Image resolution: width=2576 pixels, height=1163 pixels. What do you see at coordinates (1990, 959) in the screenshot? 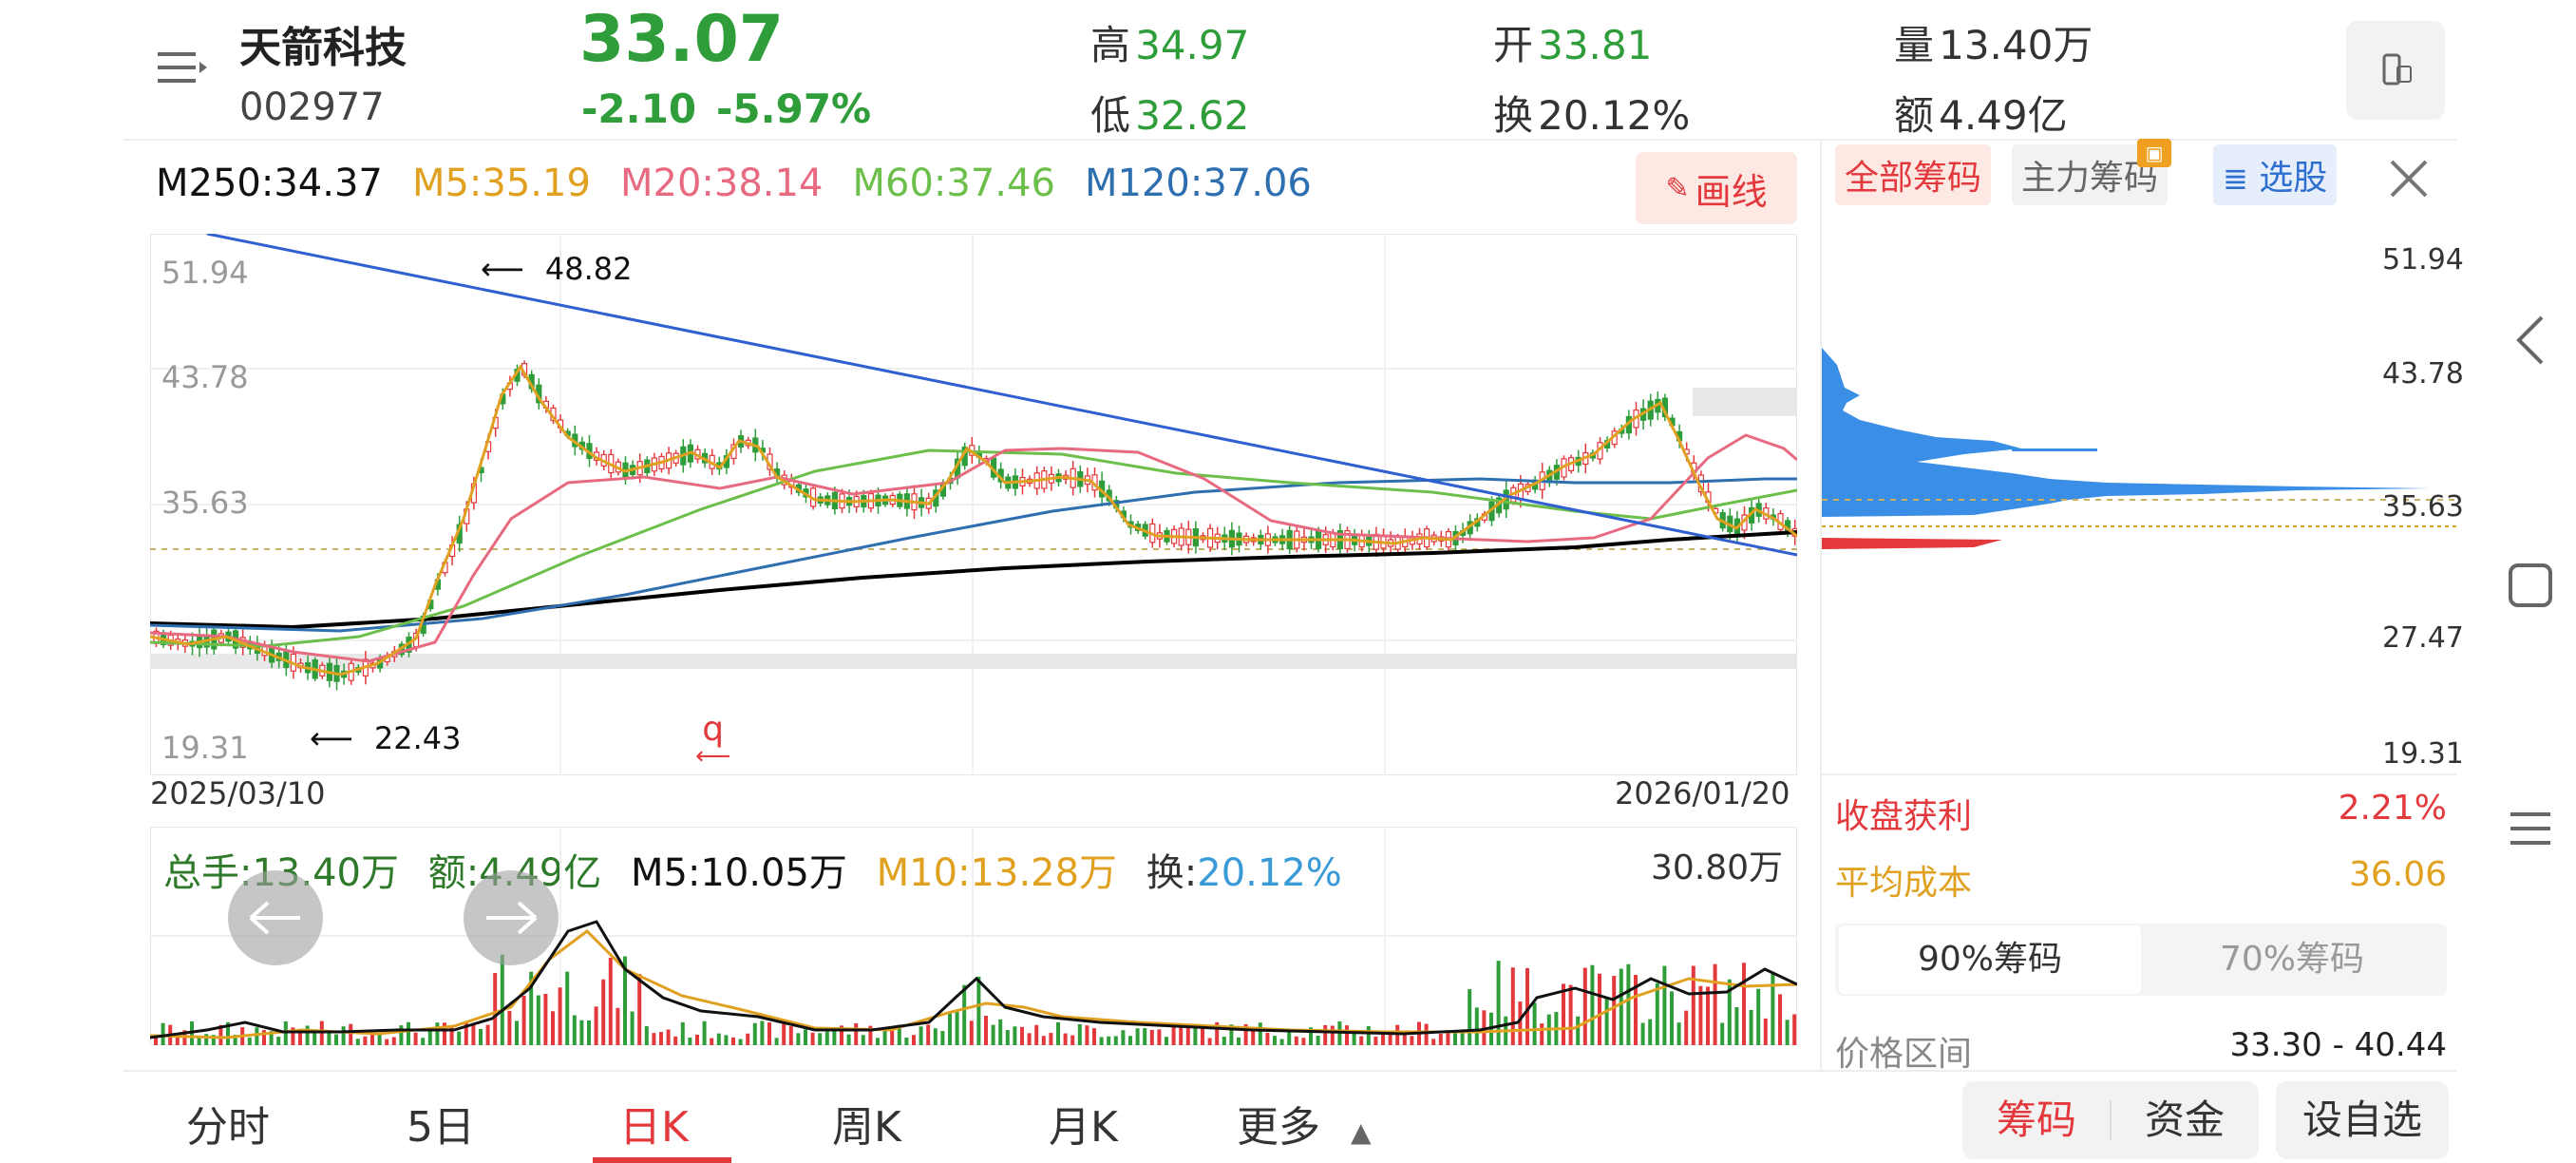
I see `seg-90-chips: 90%筹码` at bounding box center [1990, 959].